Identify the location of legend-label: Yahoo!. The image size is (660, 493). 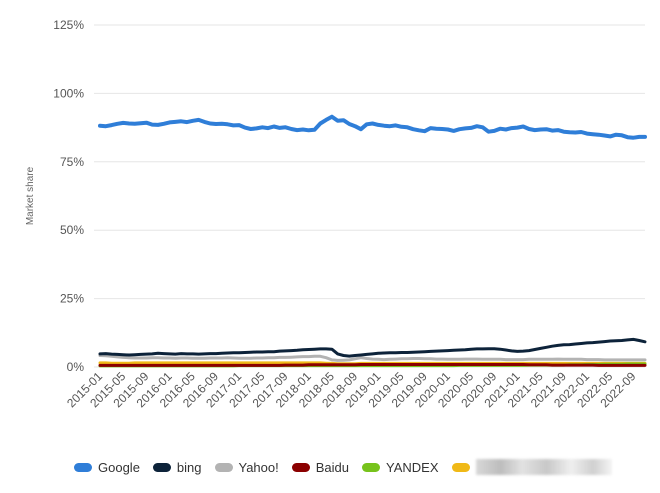
(258, 467).